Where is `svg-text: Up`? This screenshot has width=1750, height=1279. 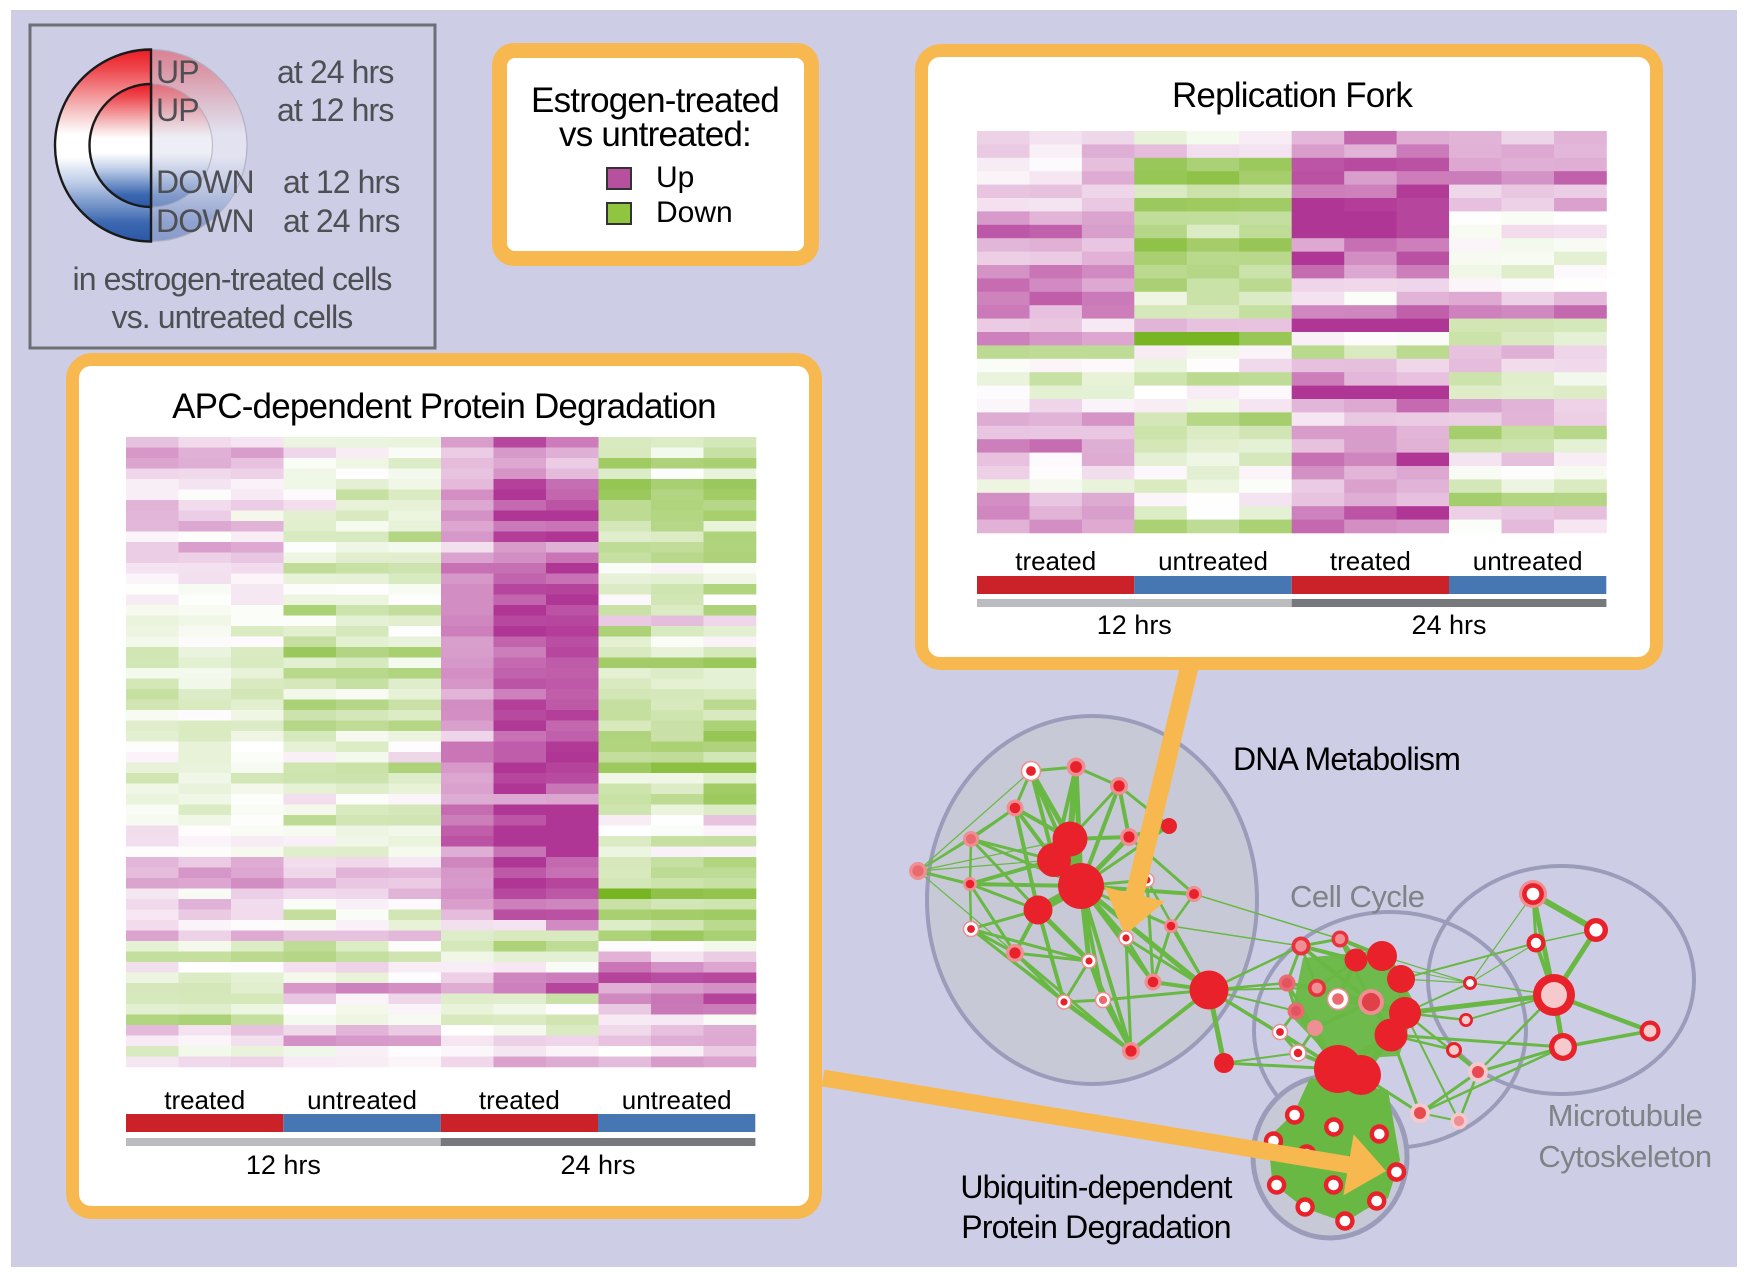 svg-text: Up is located at coordinates (675, 177).